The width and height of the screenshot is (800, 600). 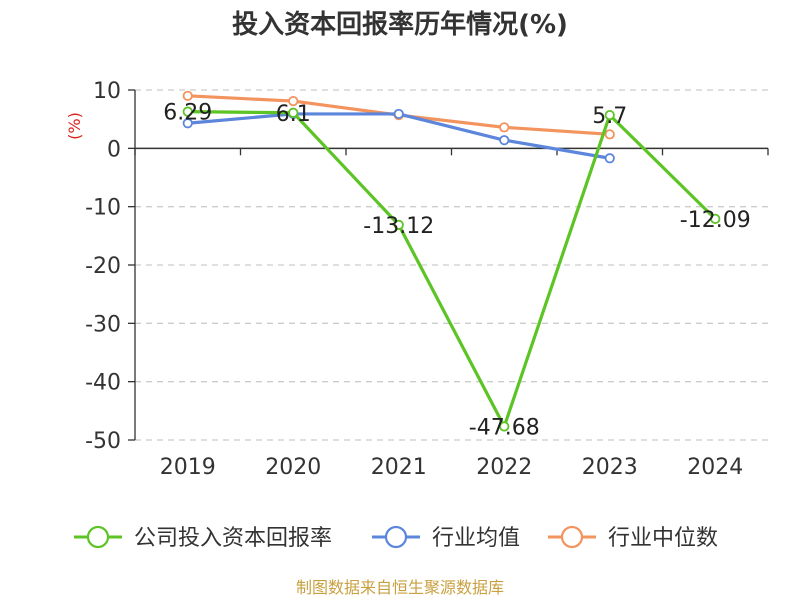 What do you see at coordinates (188, 467) in the screenshot?
I see `x-tick-label: 2019` at bounding box center [188, 467].